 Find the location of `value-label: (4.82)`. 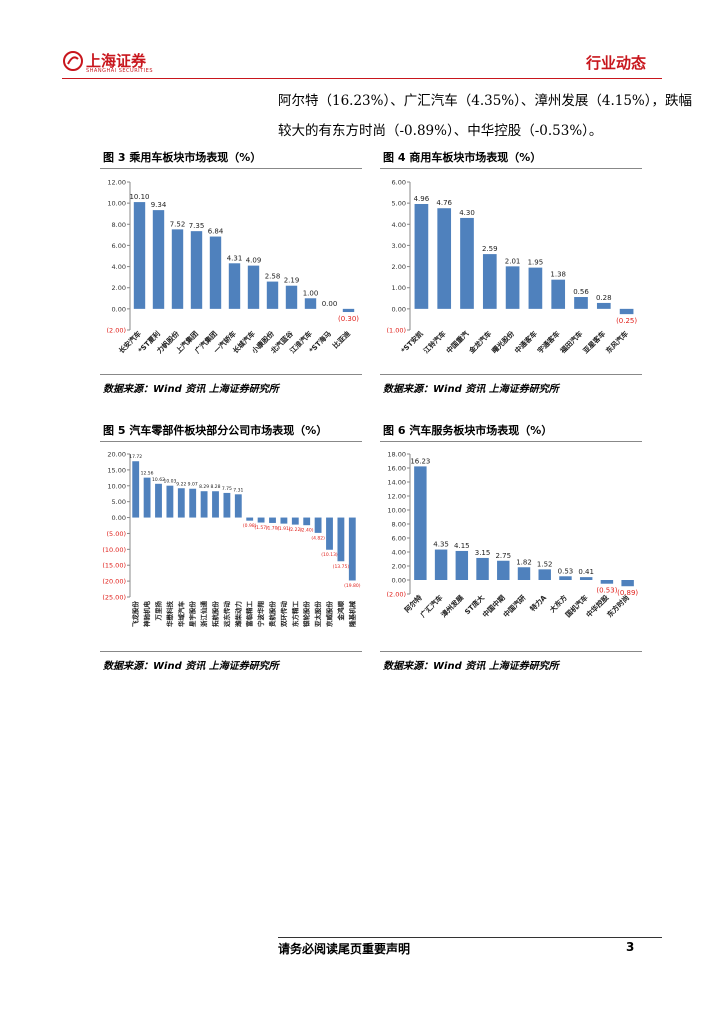

value-label: (4.82) is located at coordinates (318, 538).